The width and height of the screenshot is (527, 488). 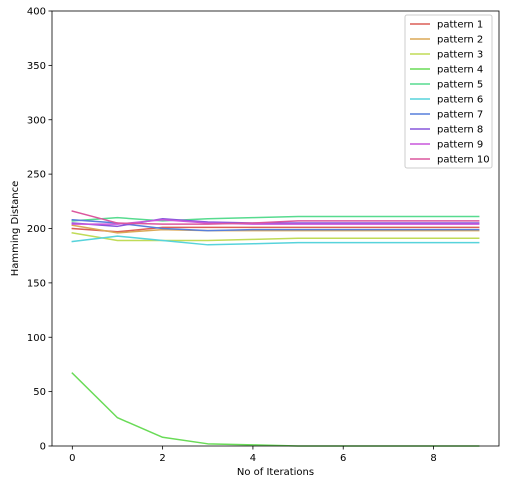 I want to click on legend-label: pattern 2, so click(x=460, y=40).